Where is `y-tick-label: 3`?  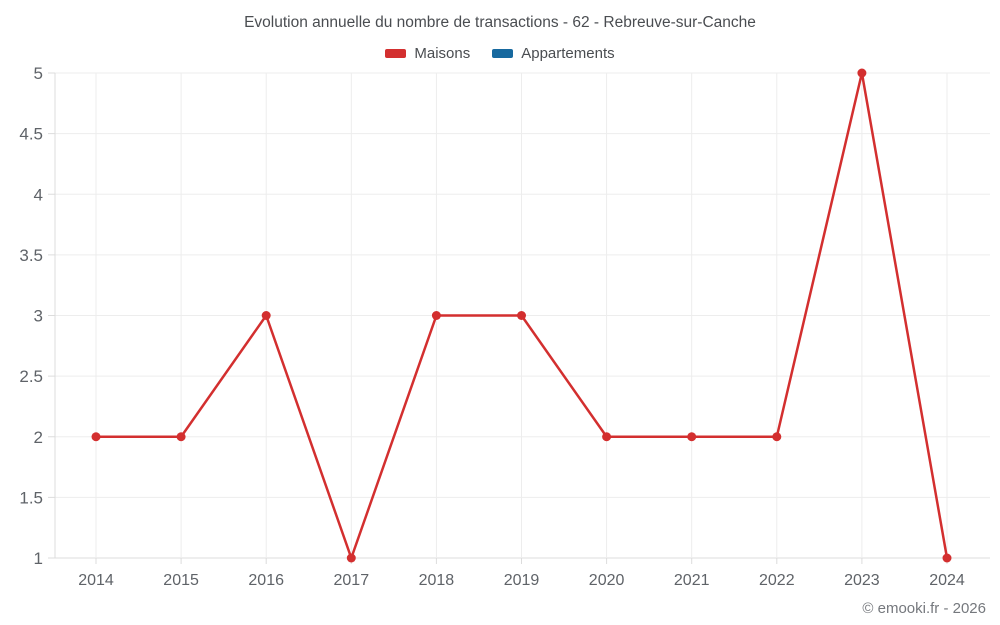
y-tick-label: 3 is located at coordinates (38, 316).